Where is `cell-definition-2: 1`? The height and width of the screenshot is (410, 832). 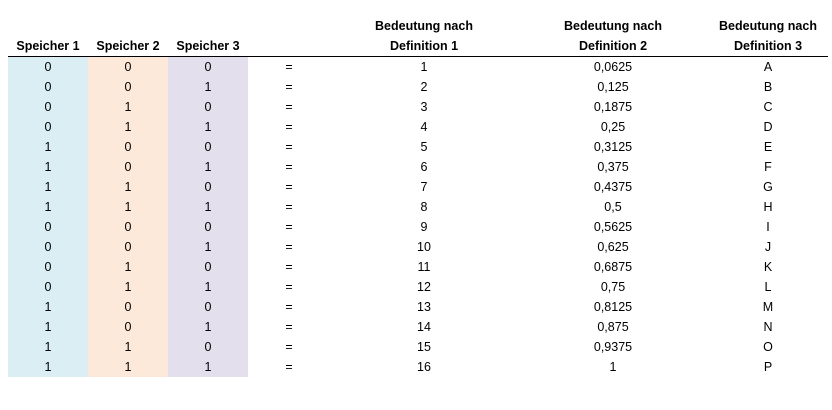
cell-definition-2: 1 is located at coordinates (613, 367).